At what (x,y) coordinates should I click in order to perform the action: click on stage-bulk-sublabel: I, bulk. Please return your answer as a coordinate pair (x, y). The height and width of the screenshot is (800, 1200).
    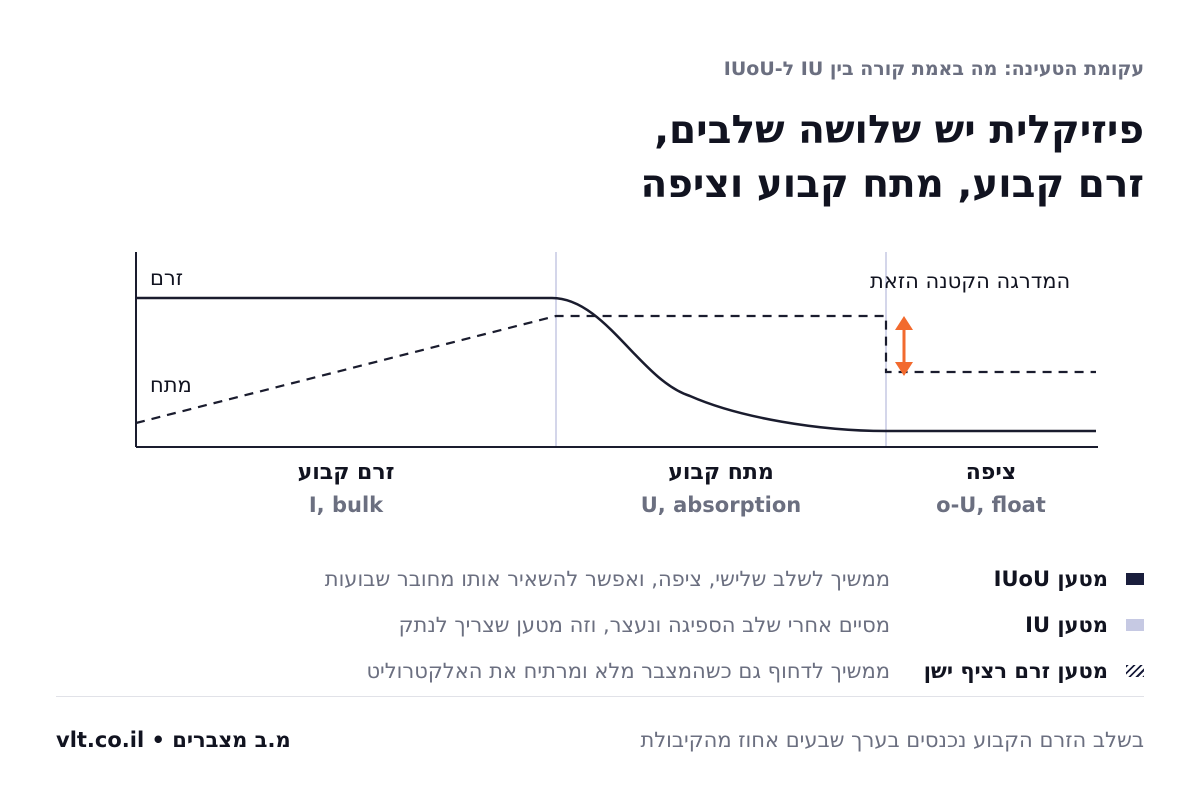
    Looking at the image, I should click on (346, 505).